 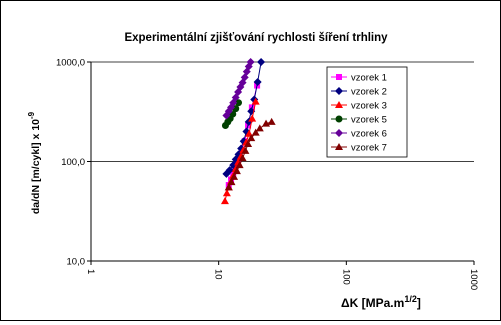 What do you see at coordinates (369, 78) in the screenshot?
I see `legend-label: vzorek 1` at bounding box center [369, 78].